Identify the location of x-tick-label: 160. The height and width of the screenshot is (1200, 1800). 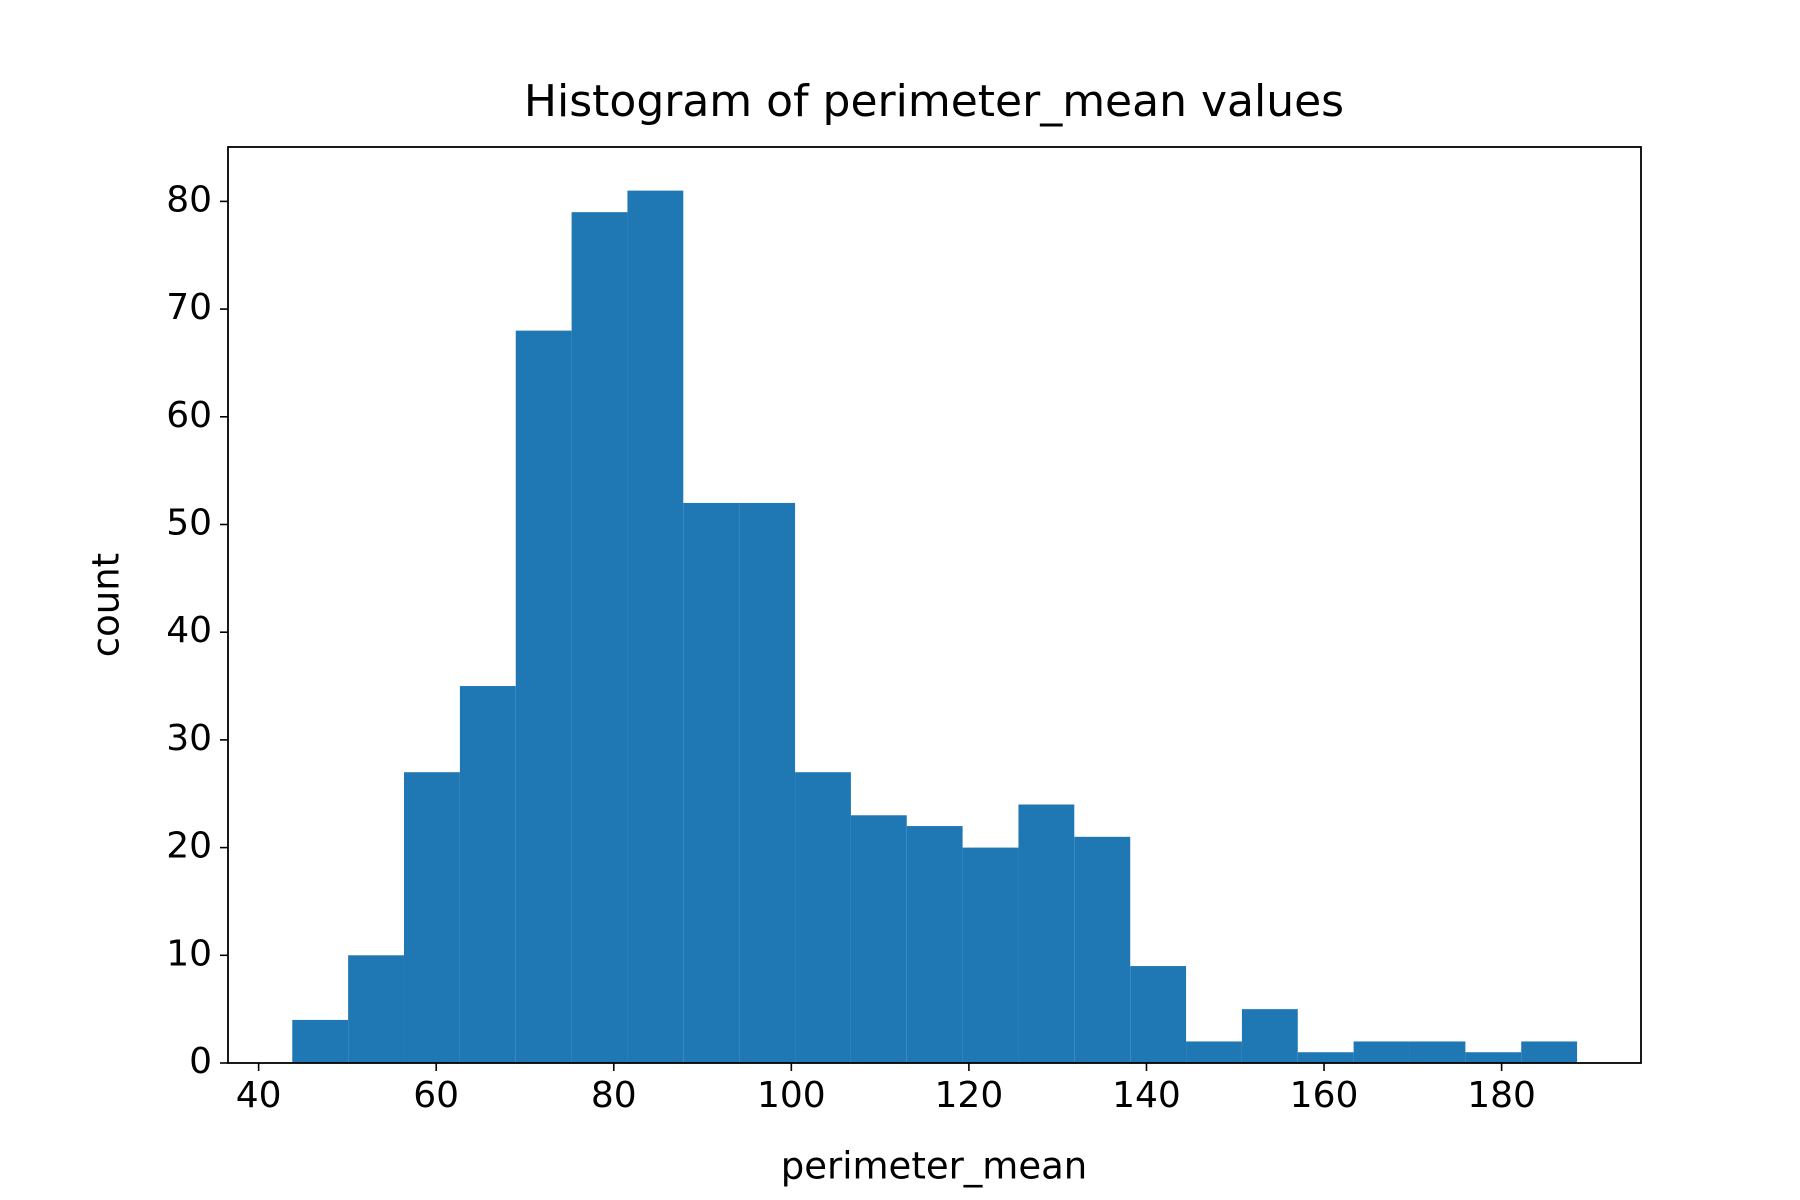
(1324, 1095).